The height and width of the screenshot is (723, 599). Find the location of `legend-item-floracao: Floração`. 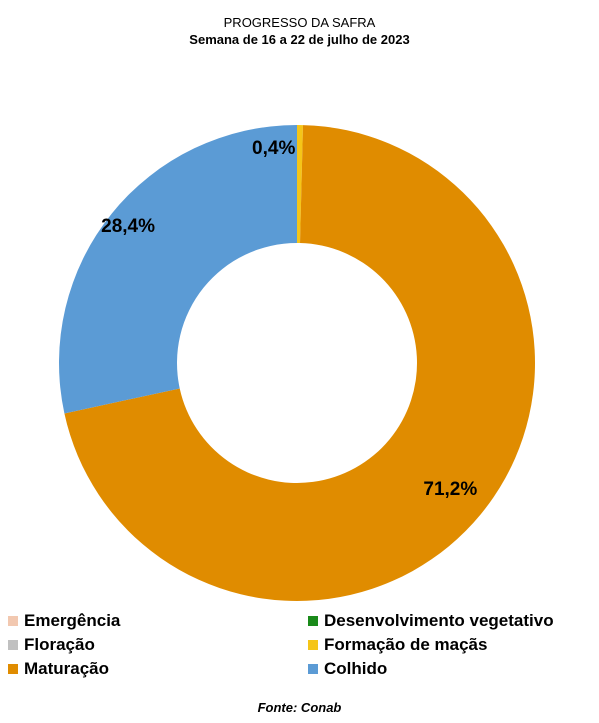

legend-item-floracao: Floração is located at coordinates (51, 645).